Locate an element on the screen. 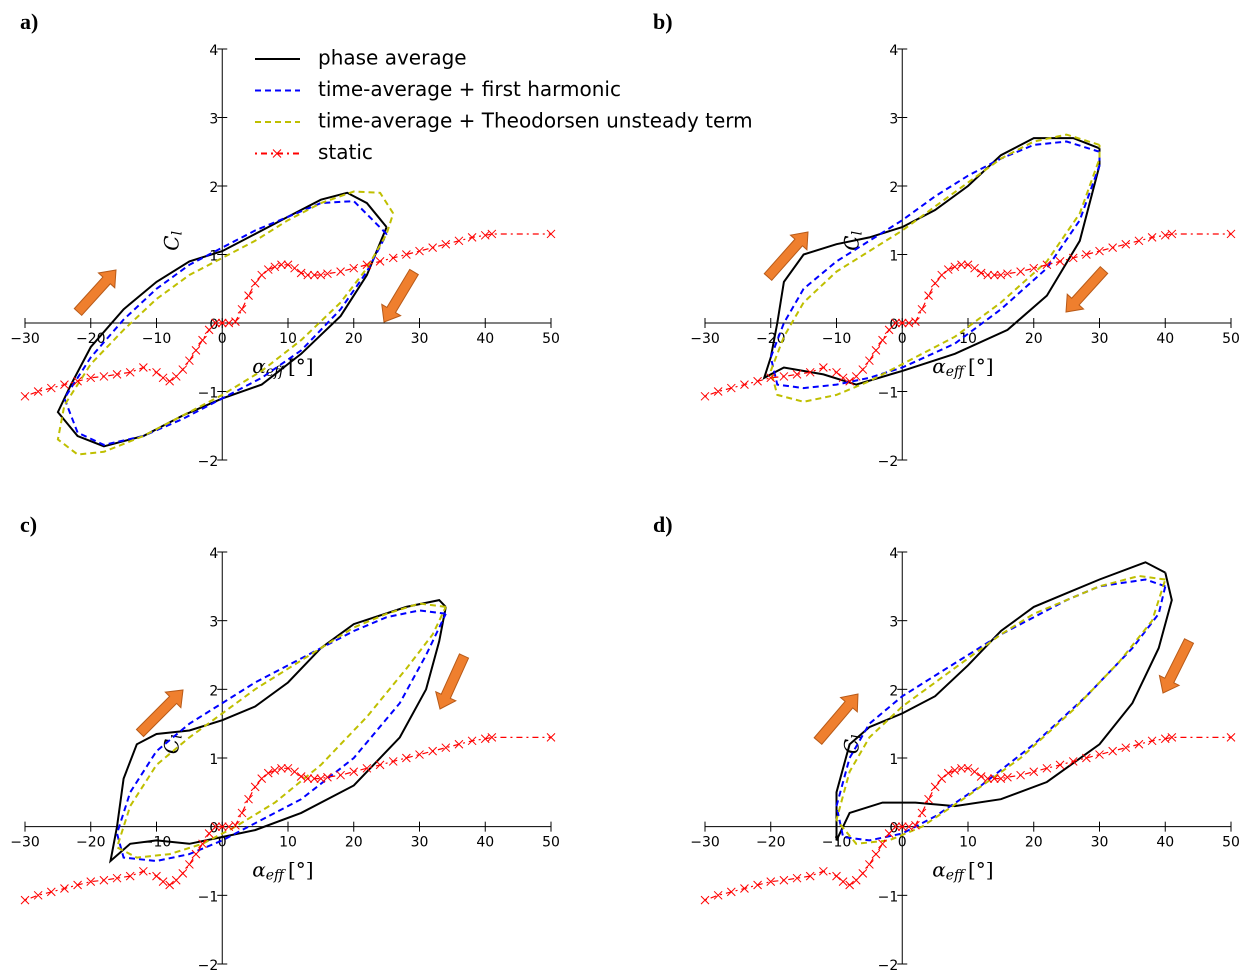 The width and height of the screenshot is (1246, 970). x-axis-label: αeff [°] is located at coordinates (282, 870).